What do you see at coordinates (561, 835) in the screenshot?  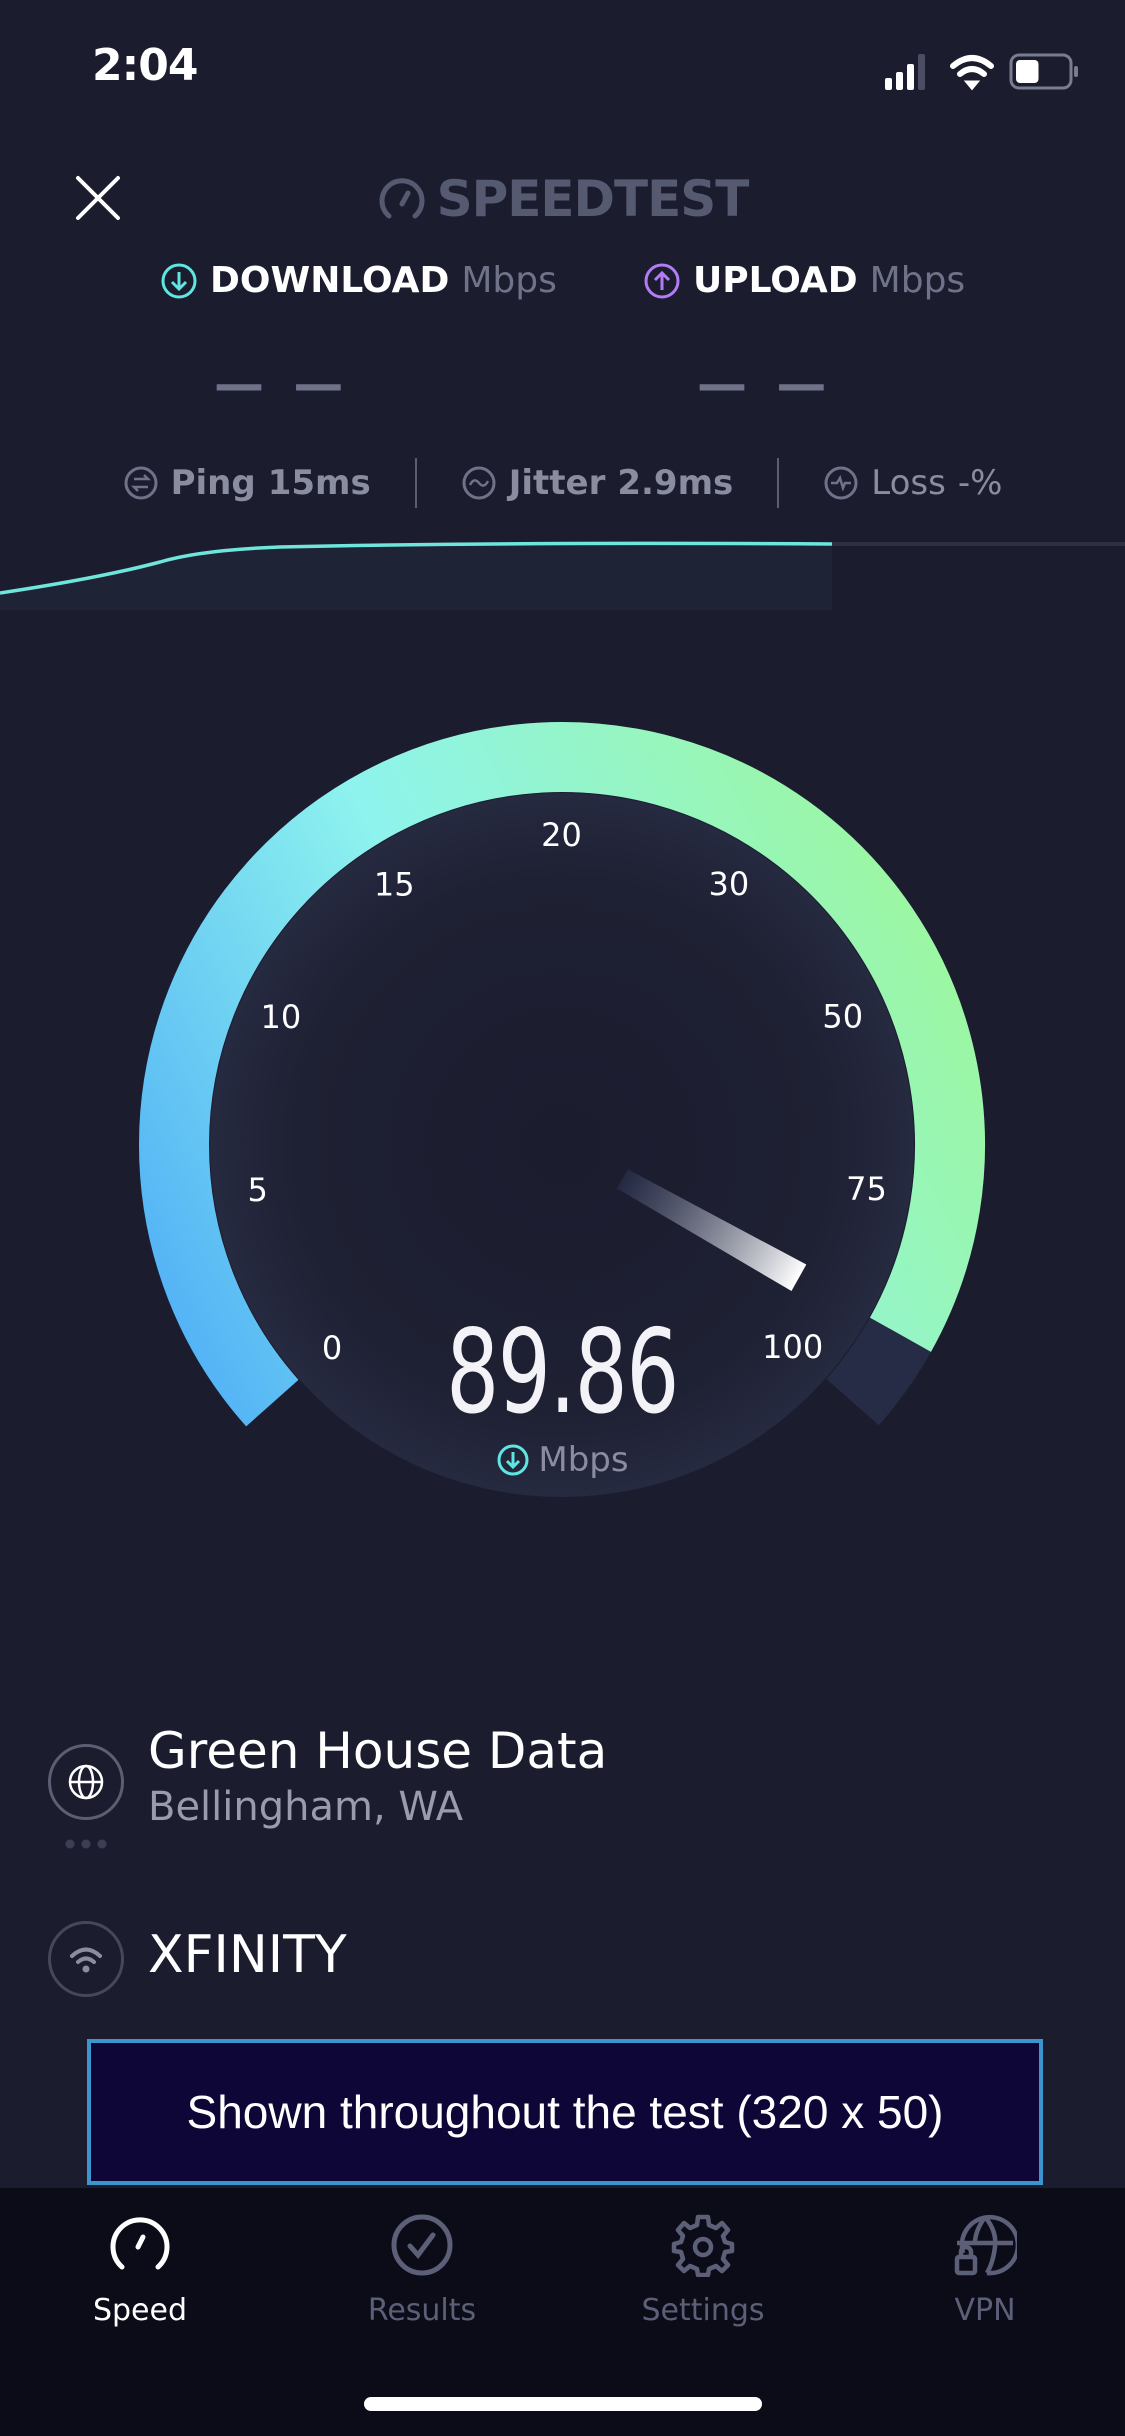 I see `gauge-tick-label: 20` at bounding box center [561, 835].